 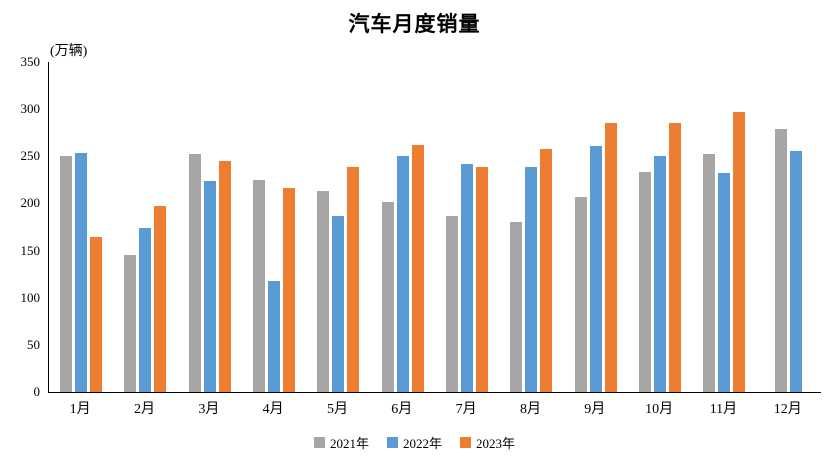 I want to click on x-tick-label: 12月, so click(x=787, y=409).